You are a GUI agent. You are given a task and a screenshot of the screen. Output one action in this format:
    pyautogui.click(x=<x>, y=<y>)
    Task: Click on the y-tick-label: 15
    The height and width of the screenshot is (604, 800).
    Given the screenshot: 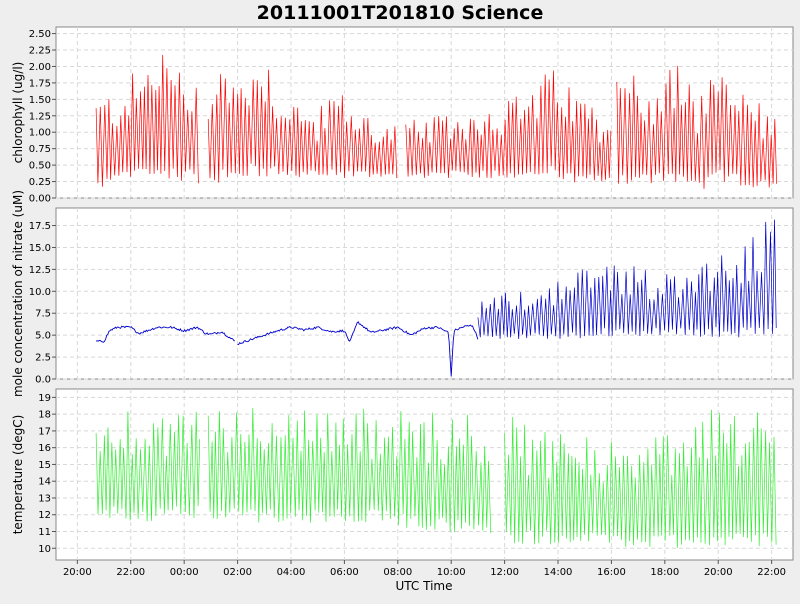 What is the action you would take?
    pyautogui.click(x=44, y=465)
    